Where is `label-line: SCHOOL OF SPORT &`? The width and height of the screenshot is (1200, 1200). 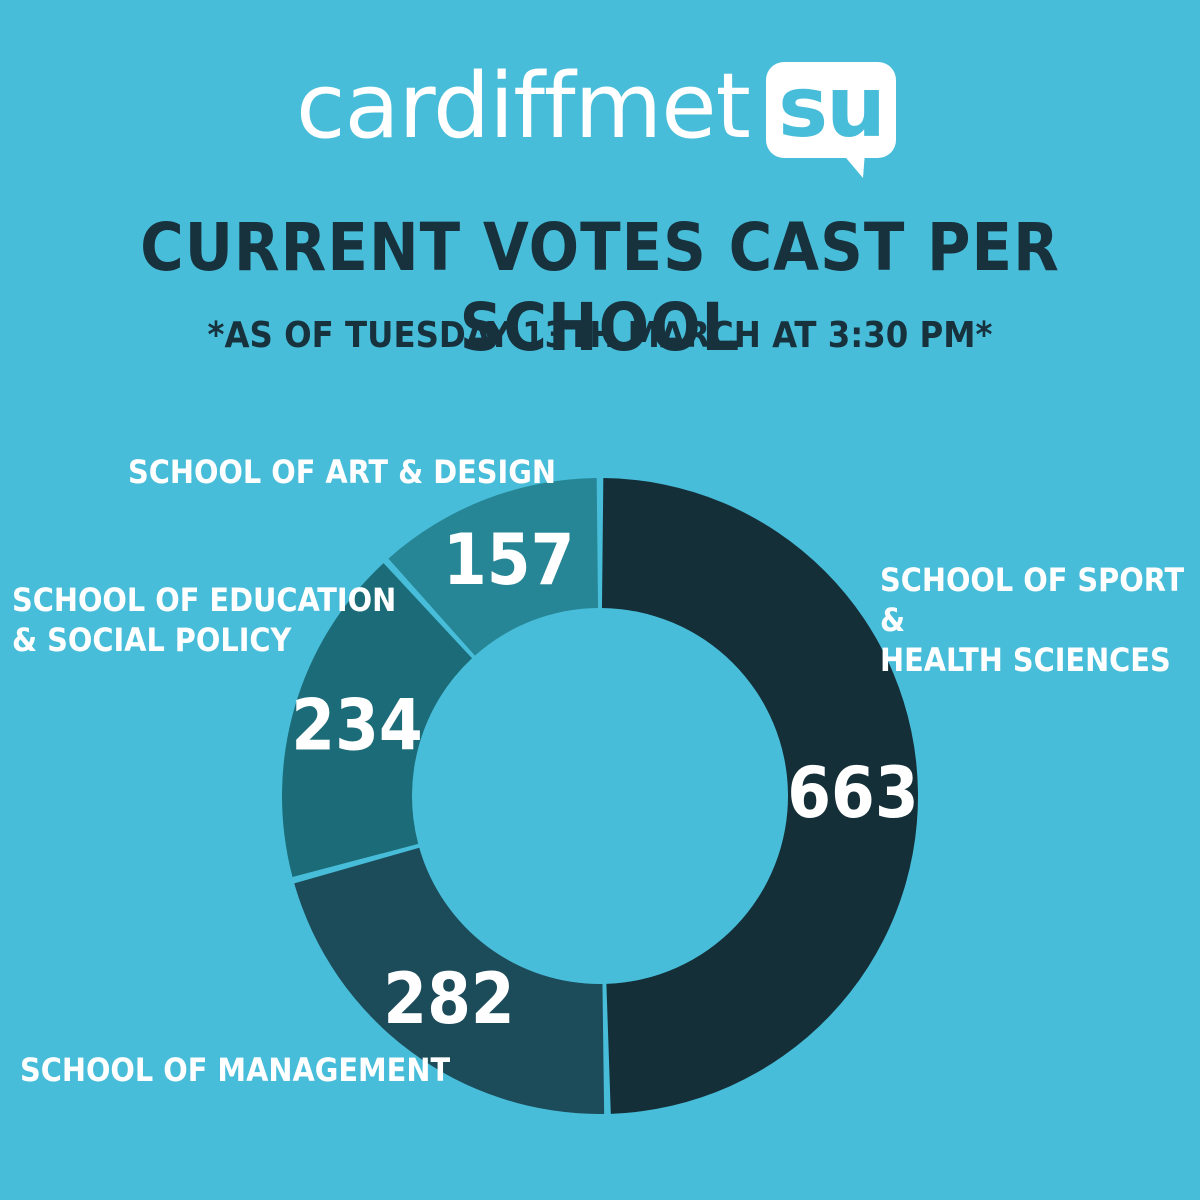
label-line: SCHOOL OF SPORT & is located at coordinates (1032, 600).